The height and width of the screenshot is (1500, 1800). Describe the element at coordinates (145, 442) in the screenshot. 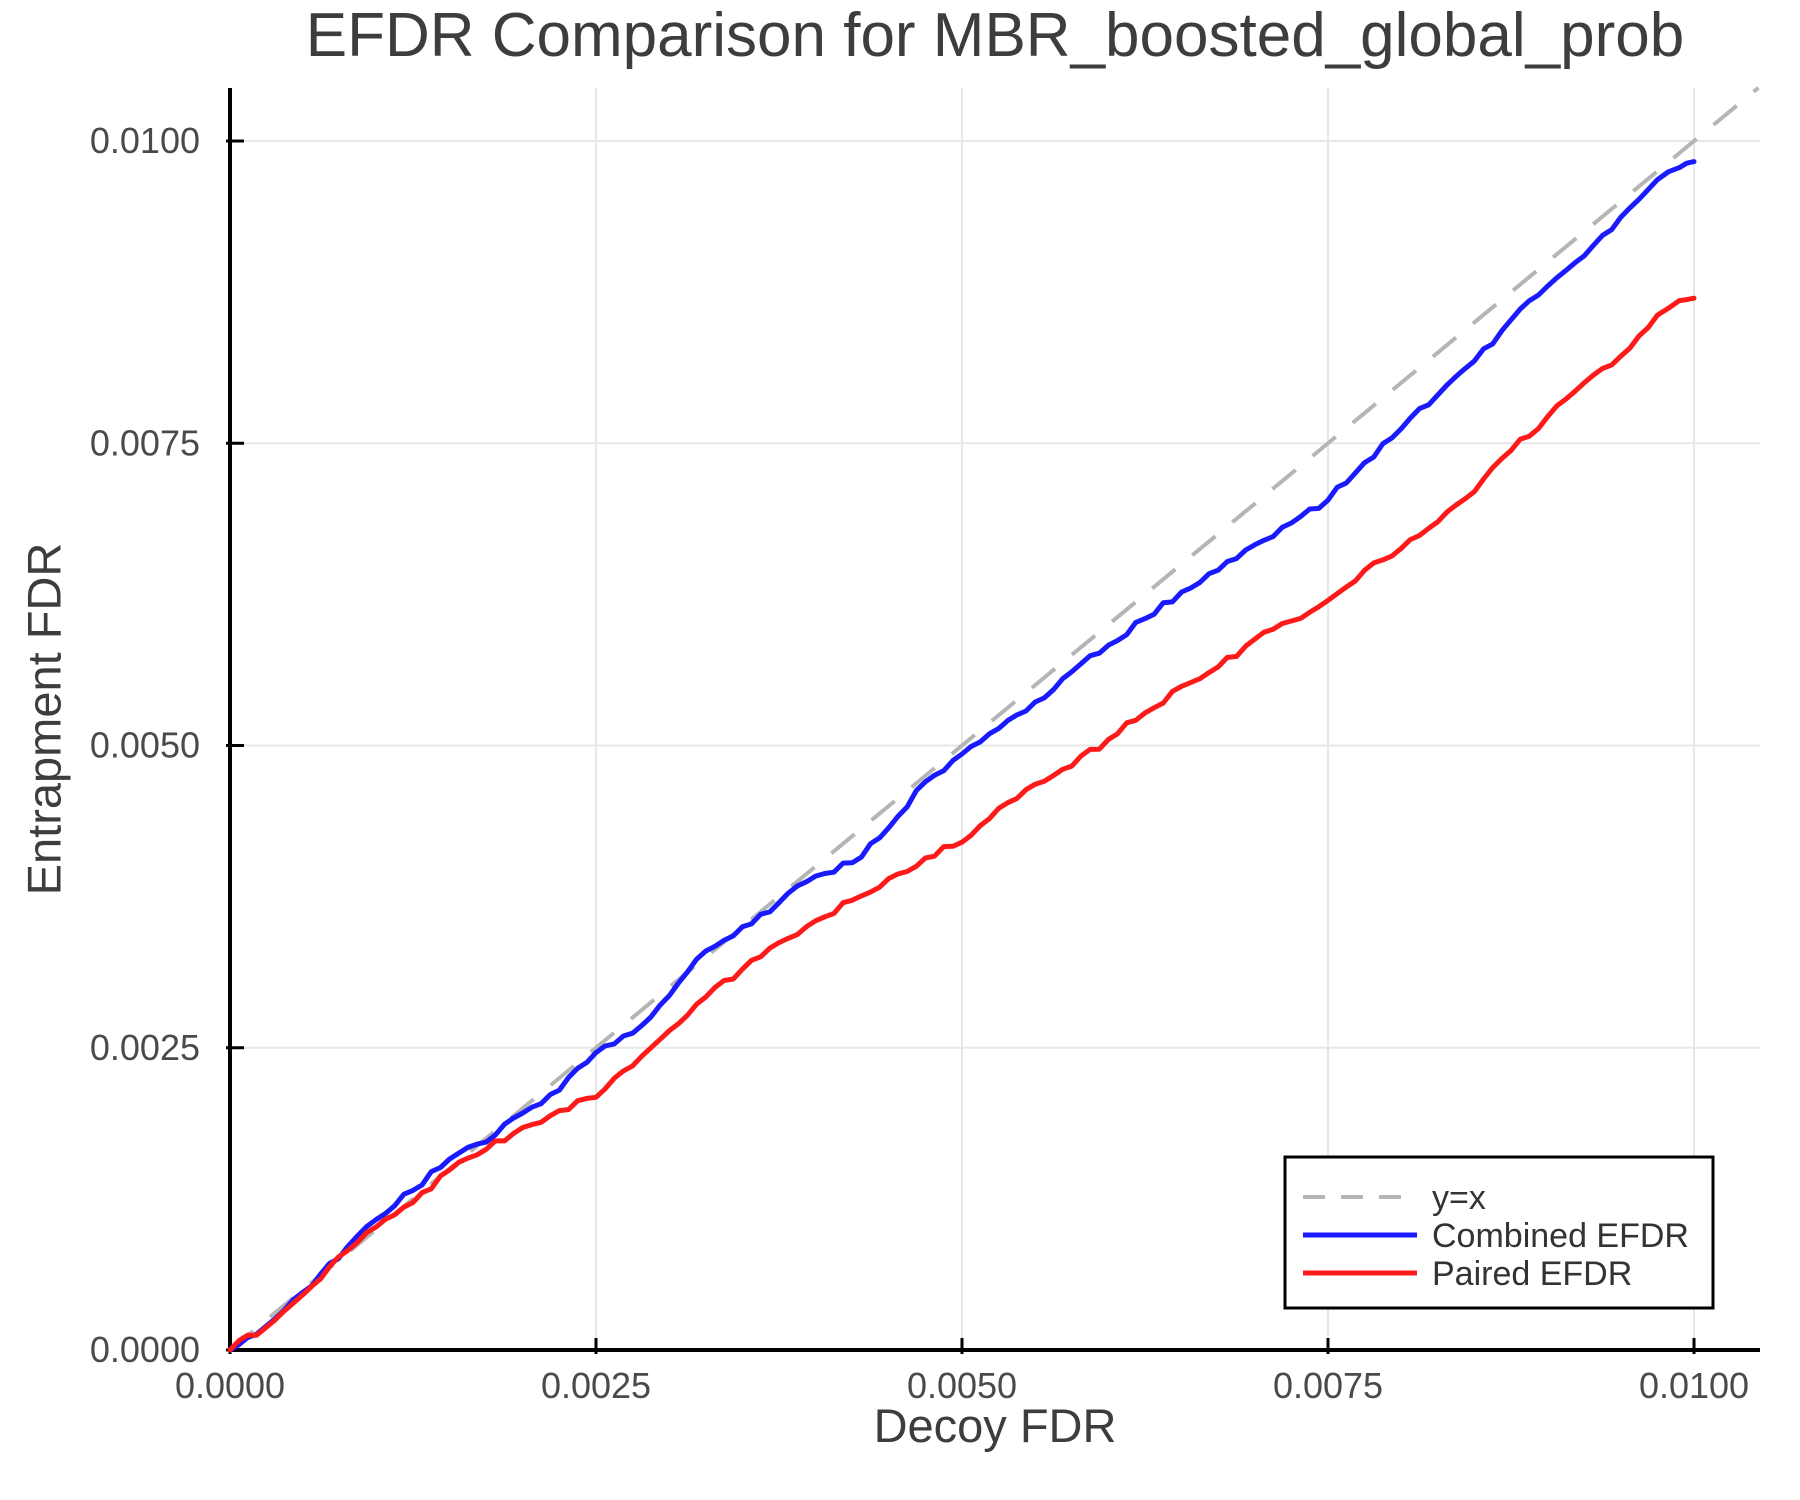

I see `y-tick-label: 0.0075` at that location.